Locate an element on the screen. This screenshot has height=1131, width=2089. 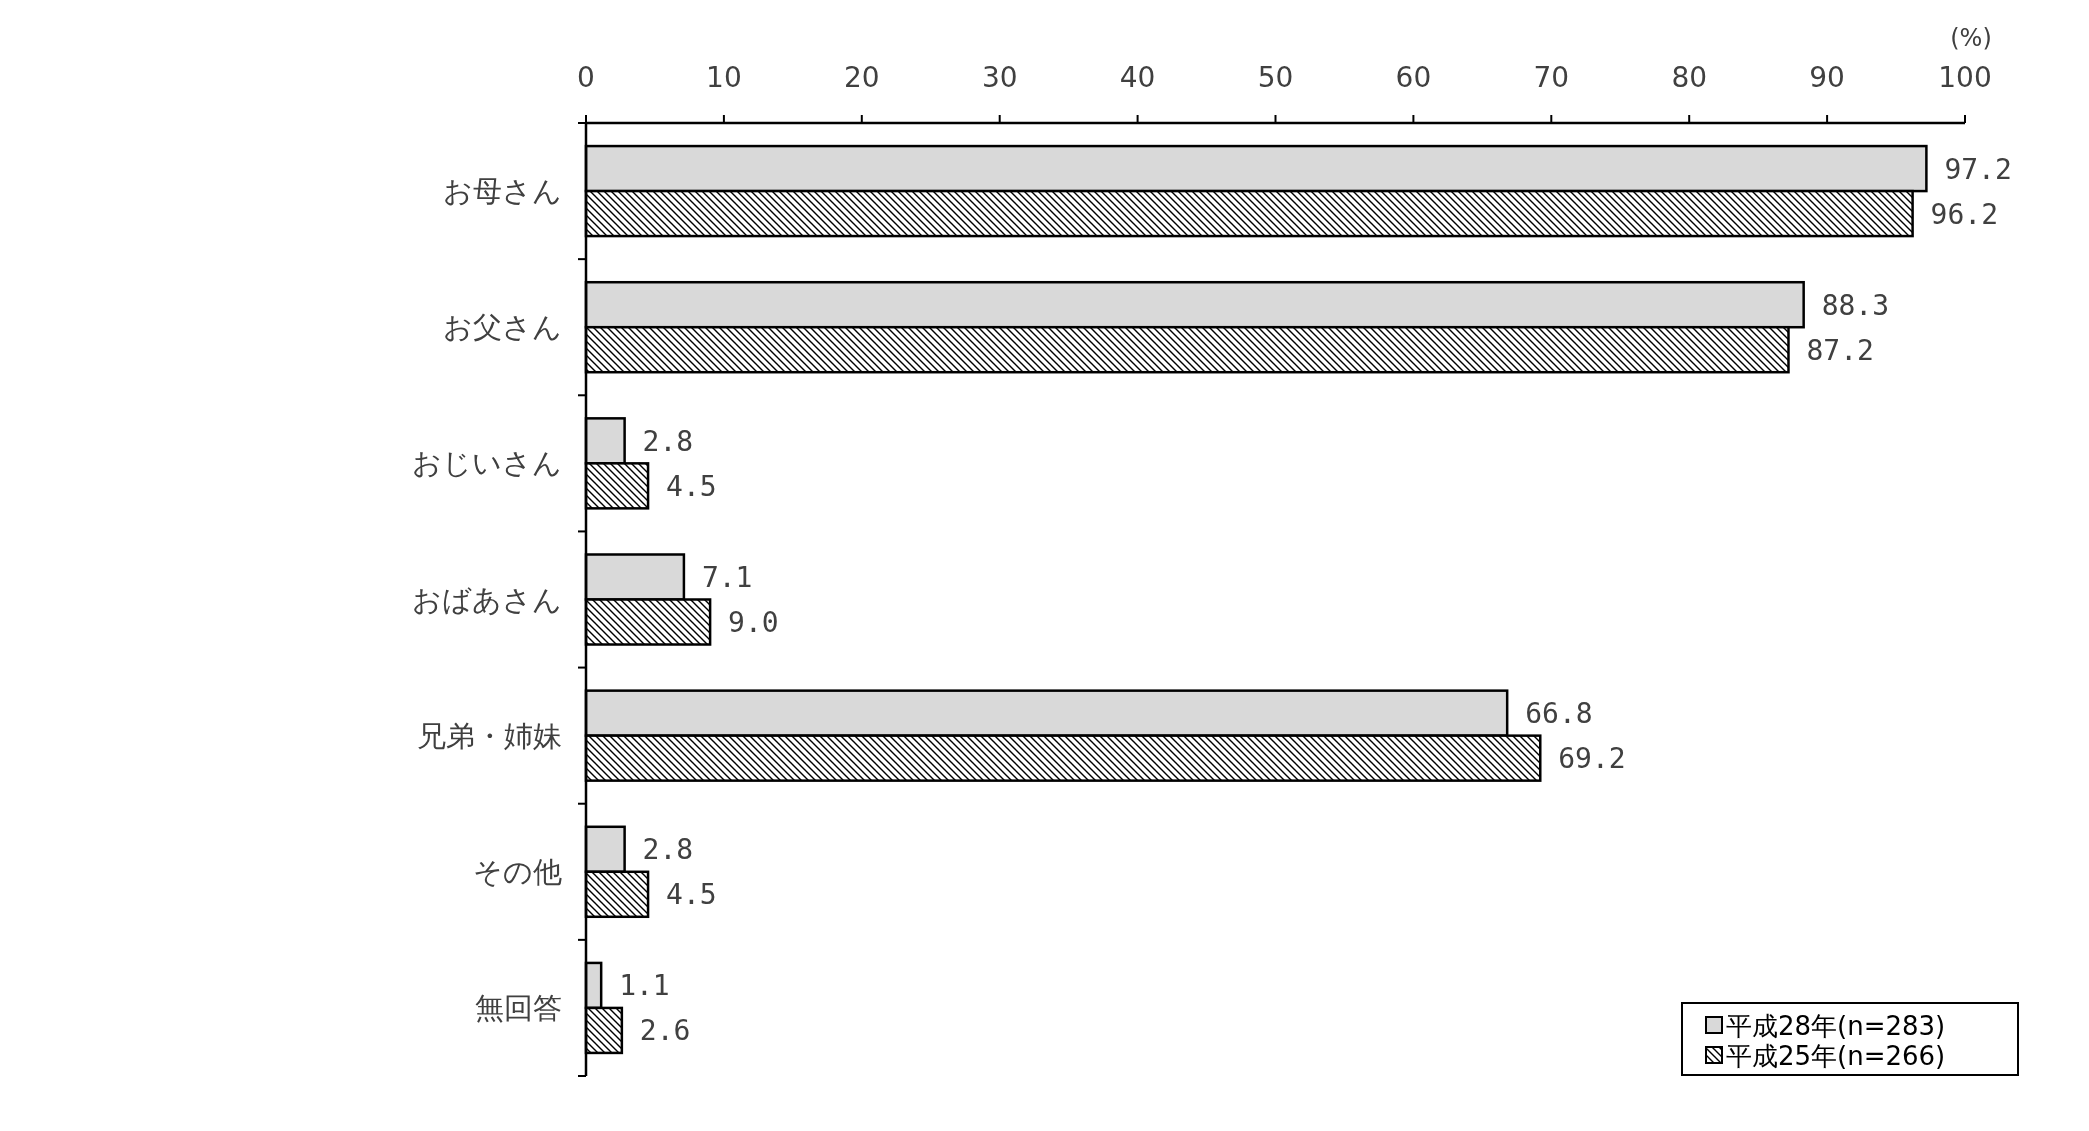
x-tick-label: 50 is located at coordinates (1275, 77).